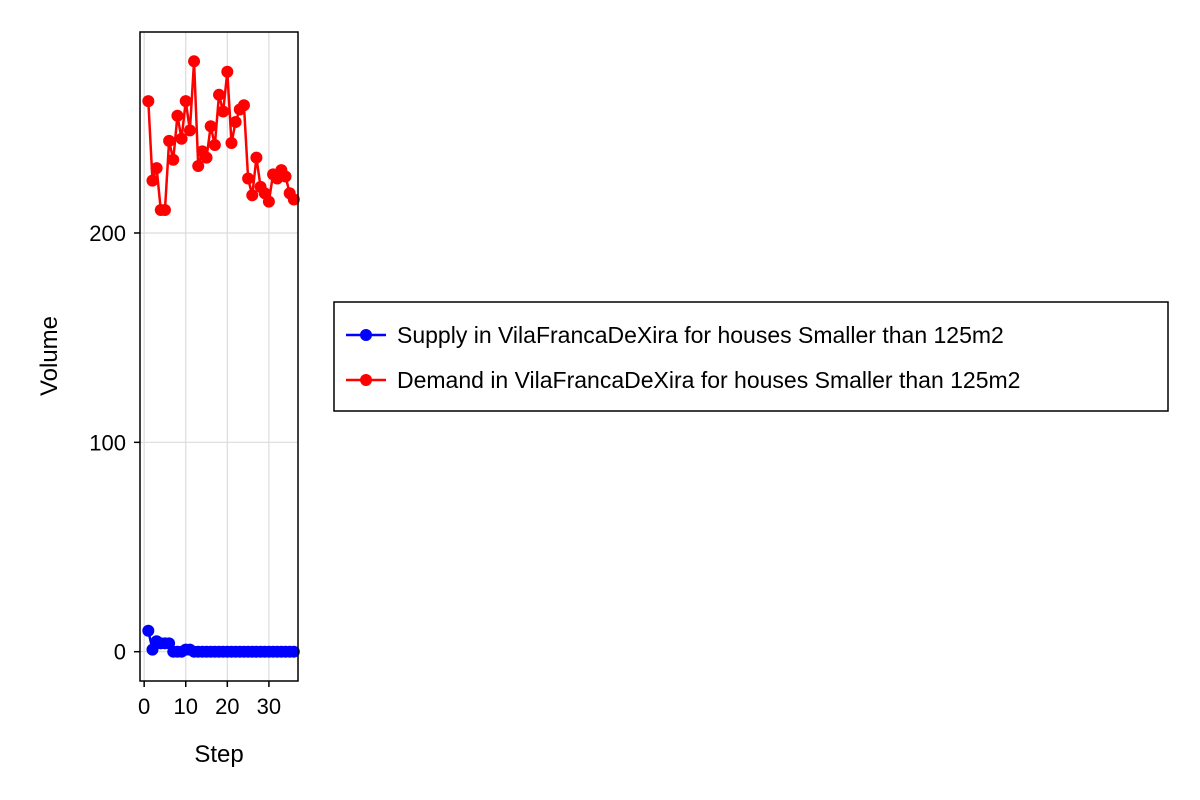 This screenshot has height=800, width=1200. I want to click on axes: 0 10 20 30 0 100 200, so click(185, 470).